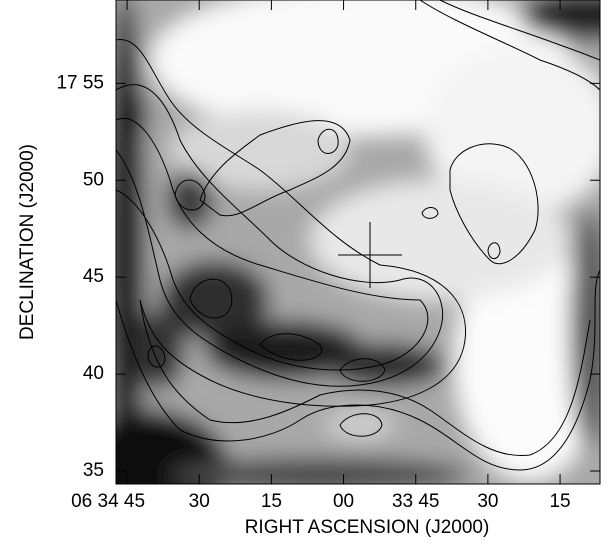  Describe the element at coordinates (93, 179) in the screenshot. I see `y-tick-label: 50` at that location.